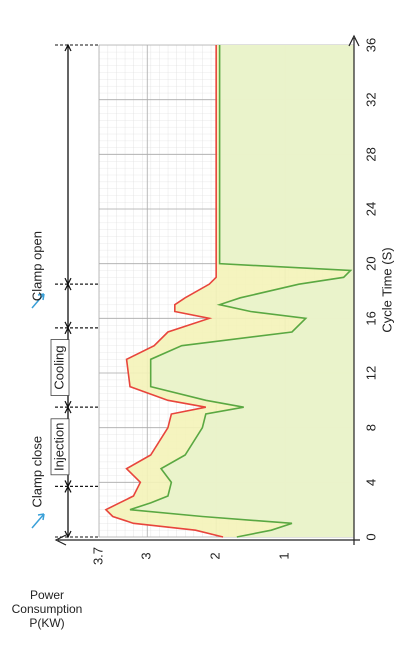 This screenshot has width=399, height=656. I want to click on phase-label: Cooling, so click(58, 367).